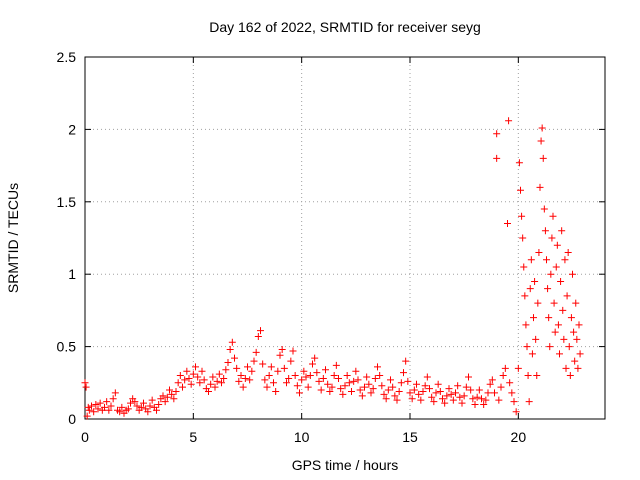  What do you see at coordinates (72, 274) in the screenshot?
I see `y-tick-label: 1` at bounding box center [72, 274].